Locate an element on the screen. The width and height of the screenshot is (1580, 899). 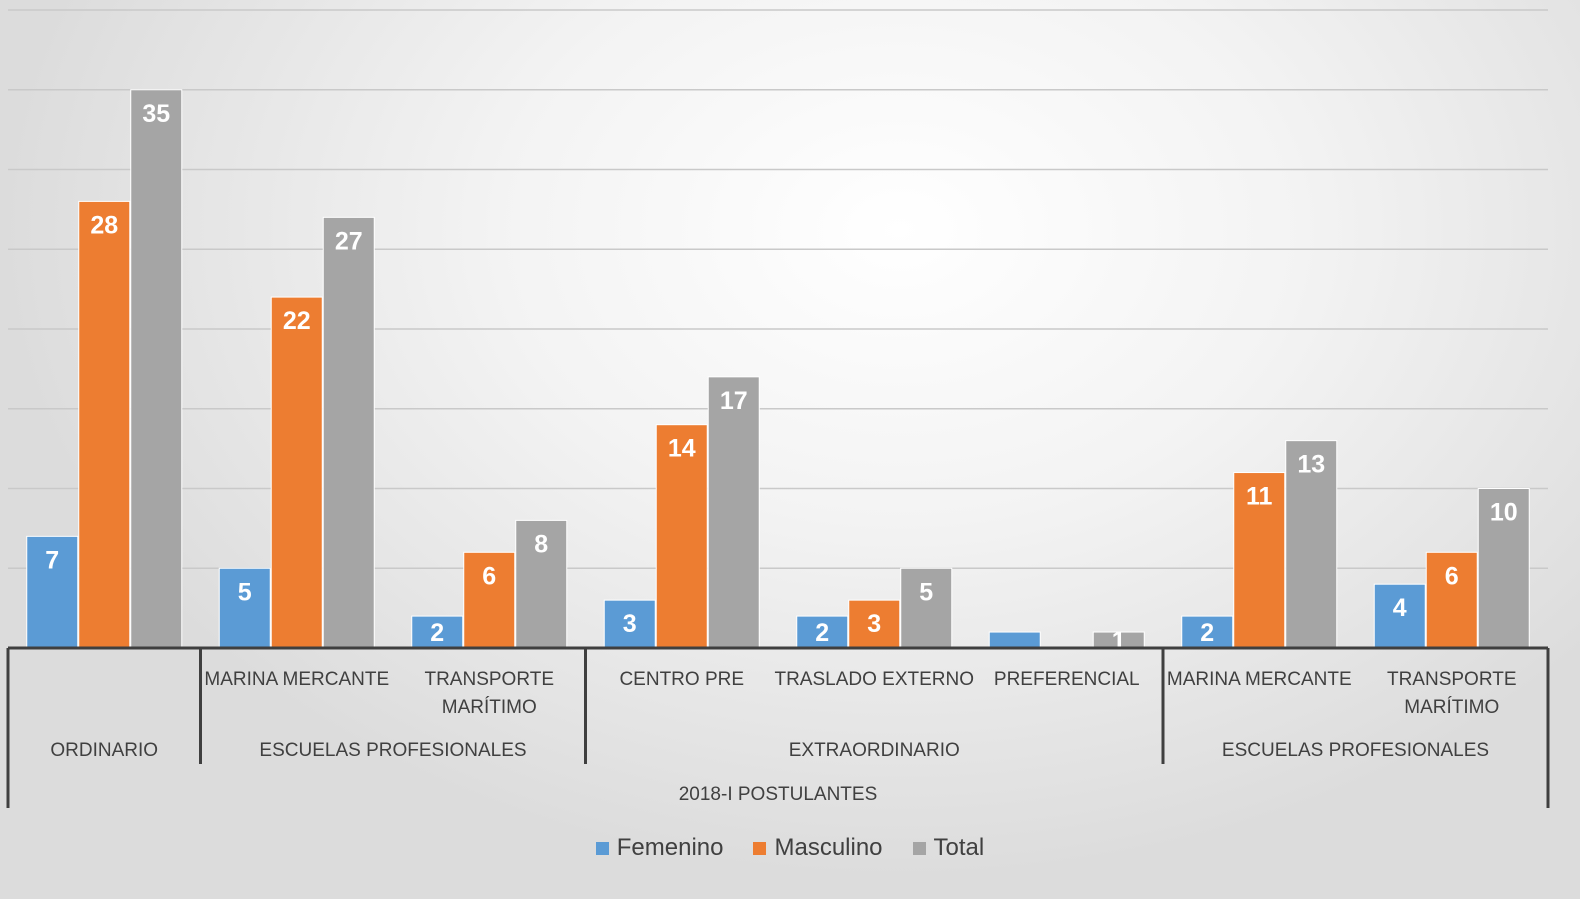
legend-label-femenino: Femenino is located at coordinates (670, 847).